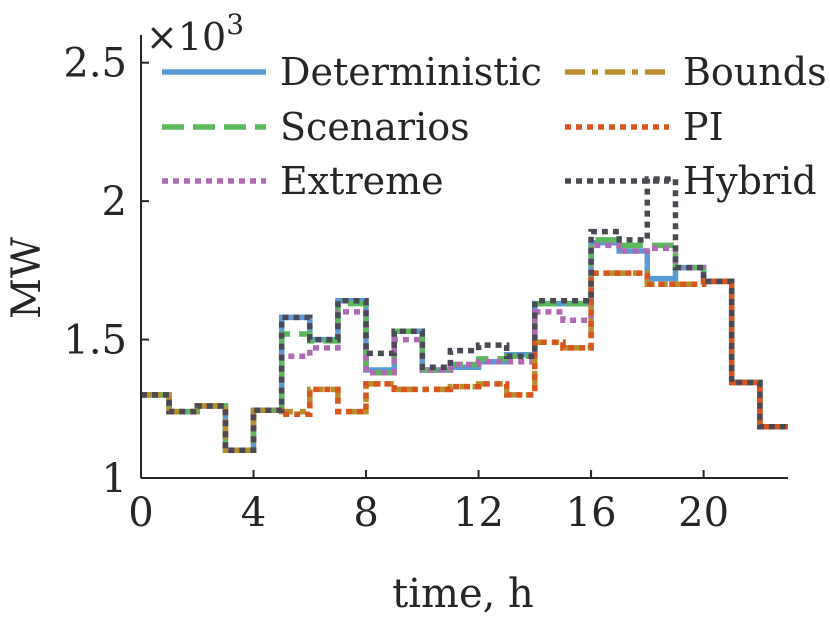  Describe the element at coordinates (114, 202) in the screenshot. I see `y-tick-label: 2` at that location.